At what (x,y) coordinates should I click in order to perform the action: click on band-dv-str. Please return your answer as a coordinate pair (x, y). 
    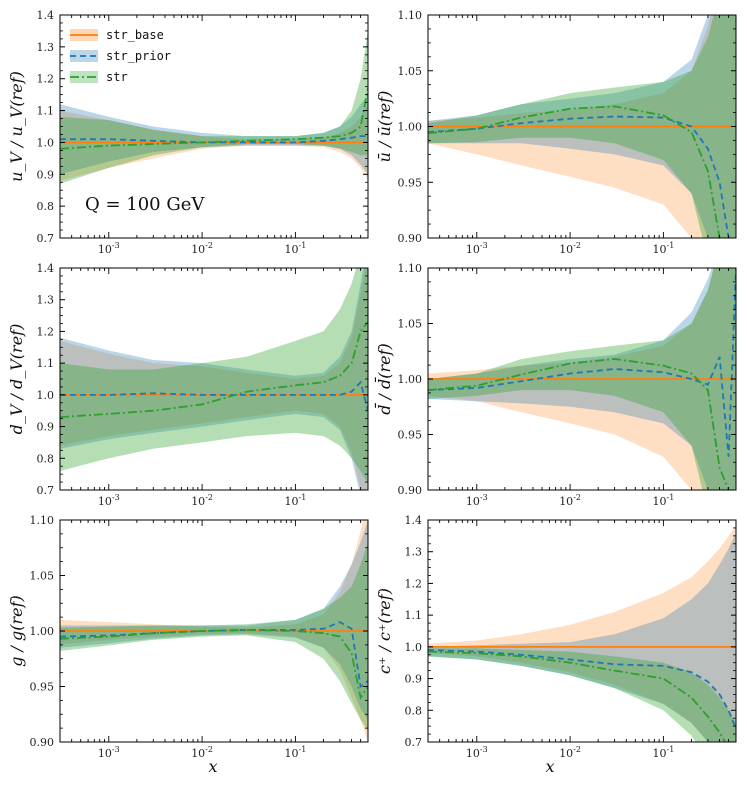
    Looking at the image, I should click on (214, 376).